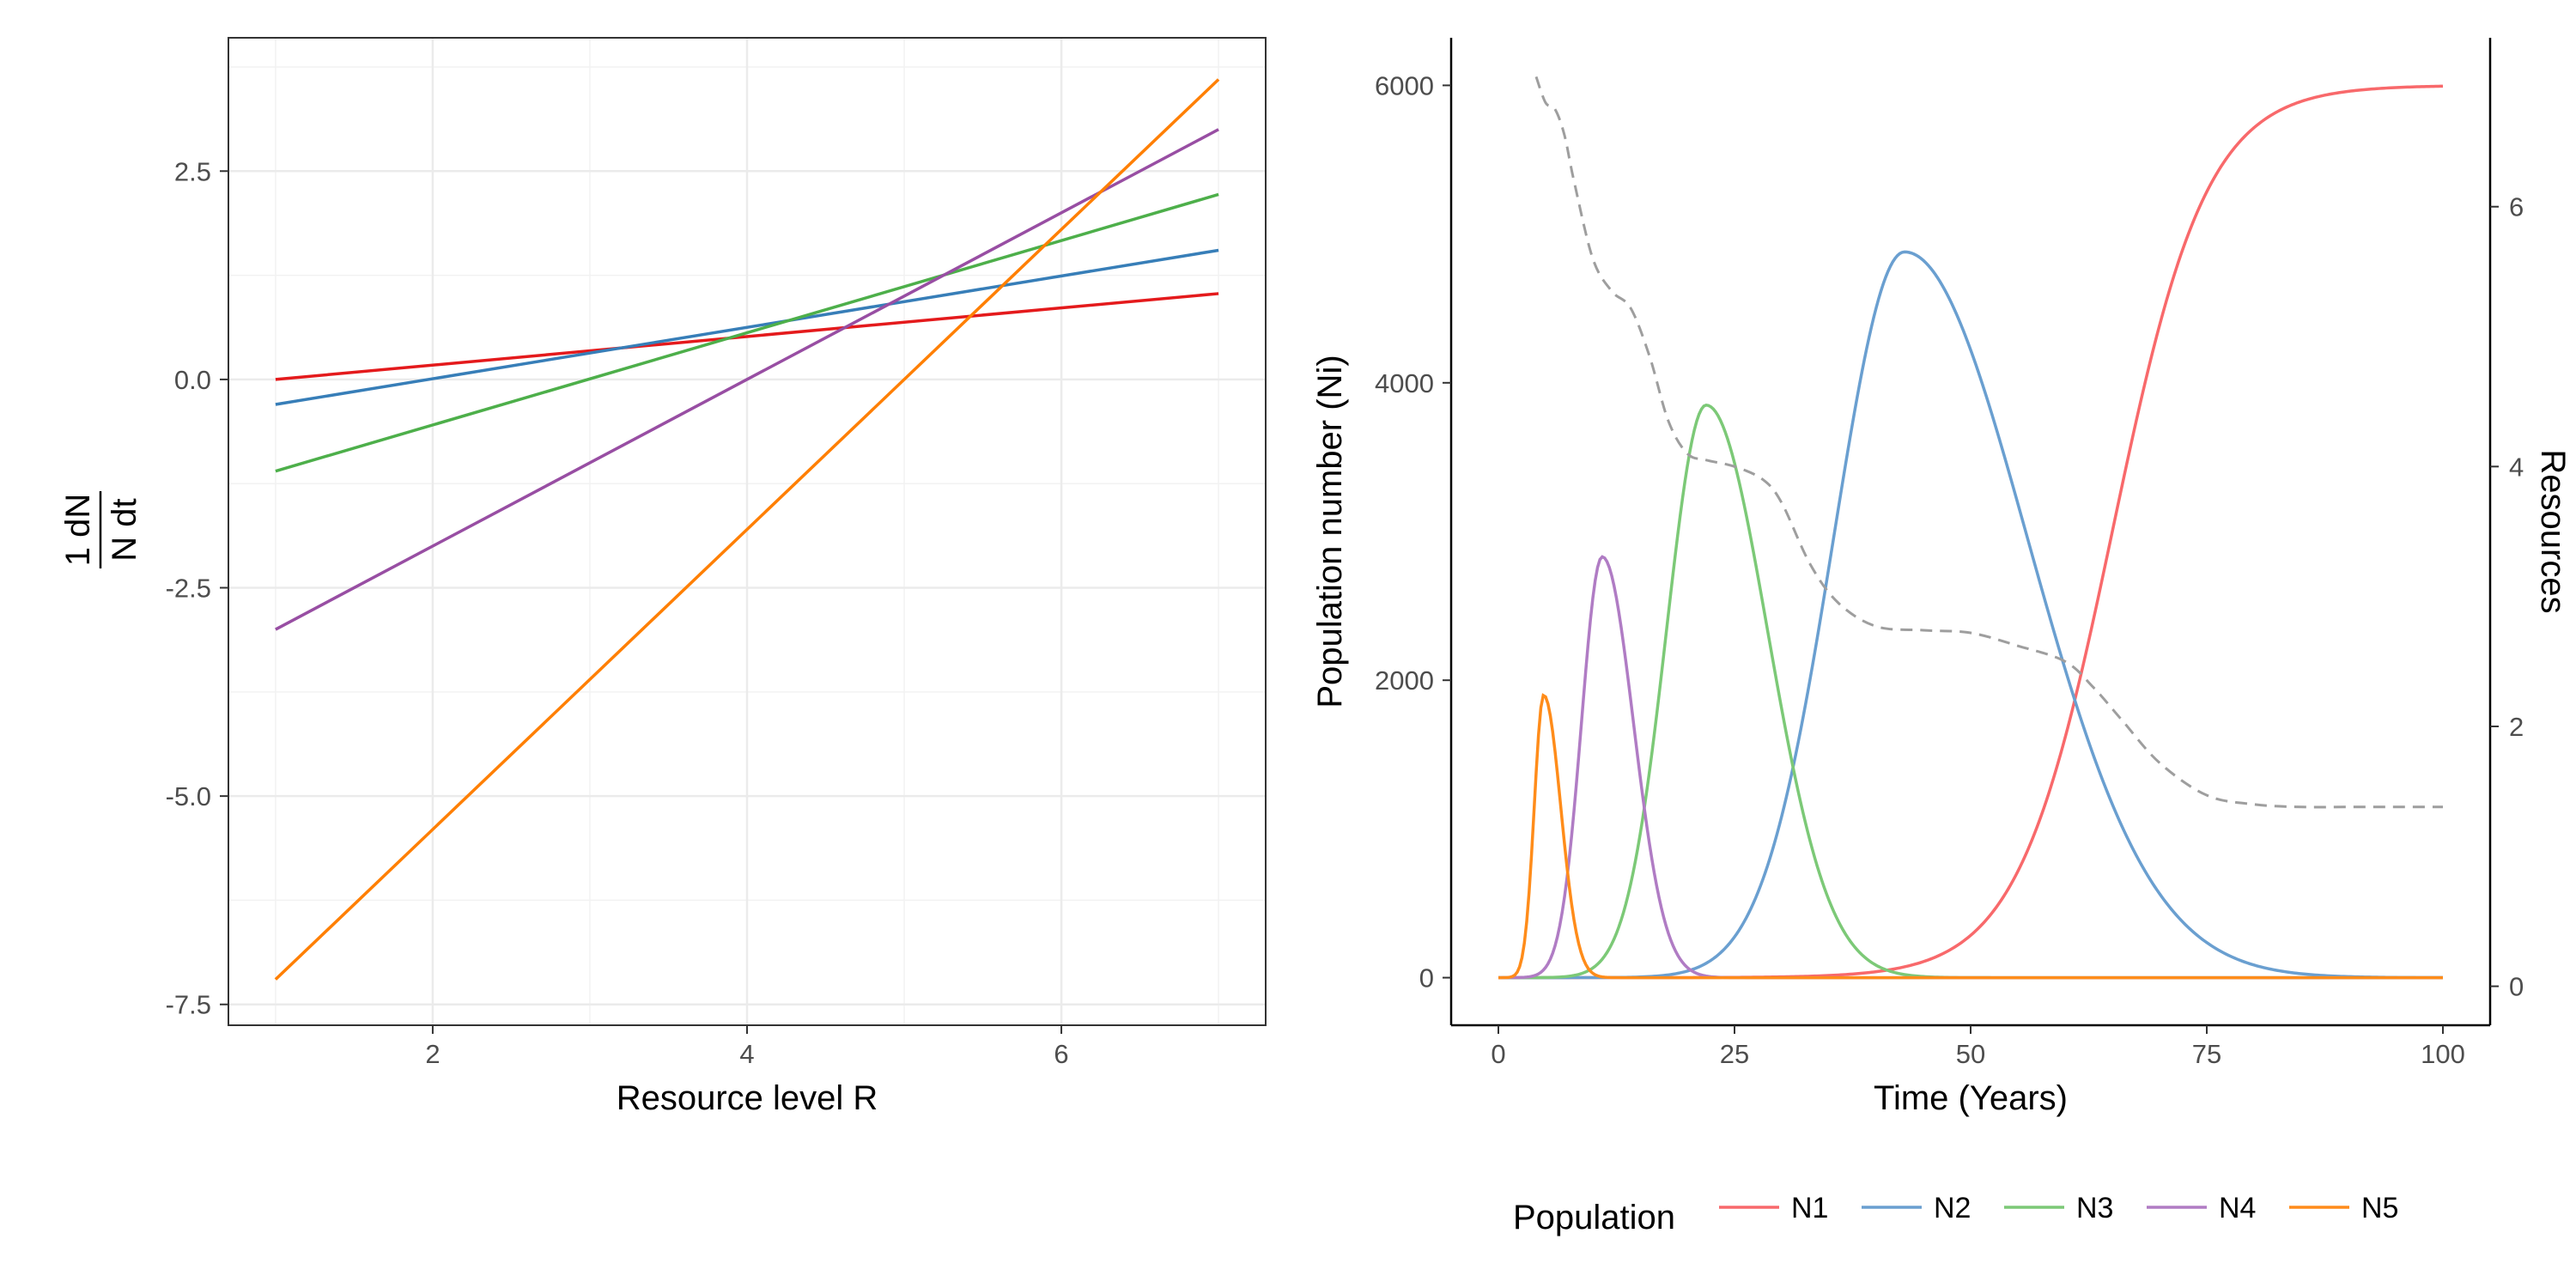 The width and height of the screenshot is (2576, 1288). I want to click on left-series-line-n3, so click(747, 333).